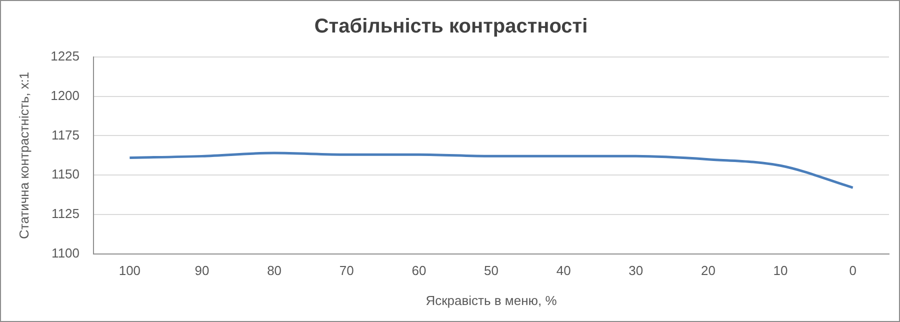 Image resolution: width=900 pixels, height=322 pixels. What do you see at coordinates (636, 270) in the screenshot?
I see `x-tick-label: 30` at bounding box center [636, 270].